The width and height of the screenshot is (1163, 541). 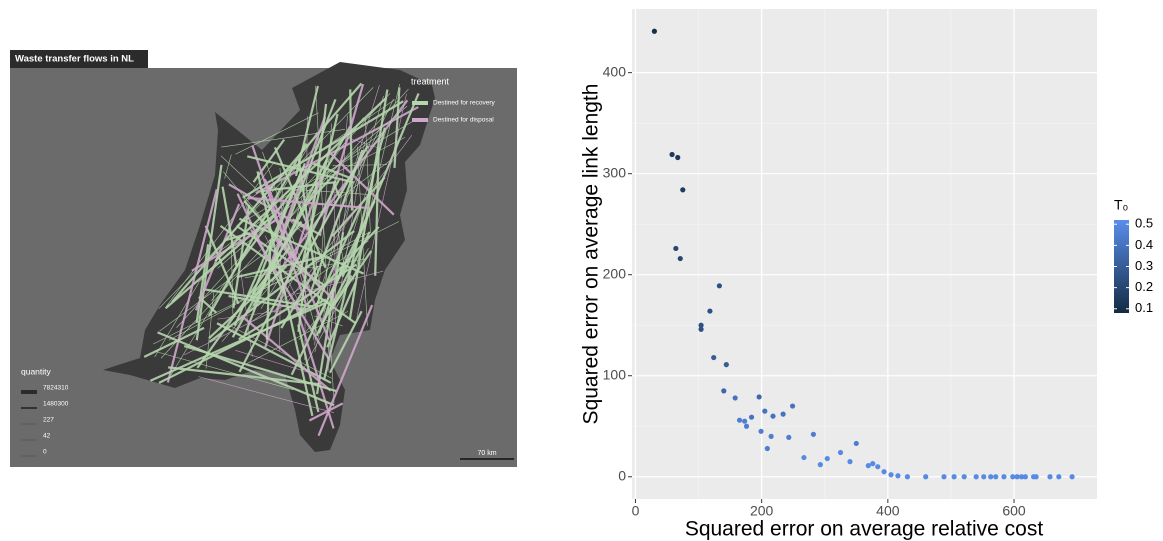 What do you see at coordinates (864, 529) in the screenshot?
I see `x-axis-title: Squared error on average relative cost` at bounding box center [864, 529].